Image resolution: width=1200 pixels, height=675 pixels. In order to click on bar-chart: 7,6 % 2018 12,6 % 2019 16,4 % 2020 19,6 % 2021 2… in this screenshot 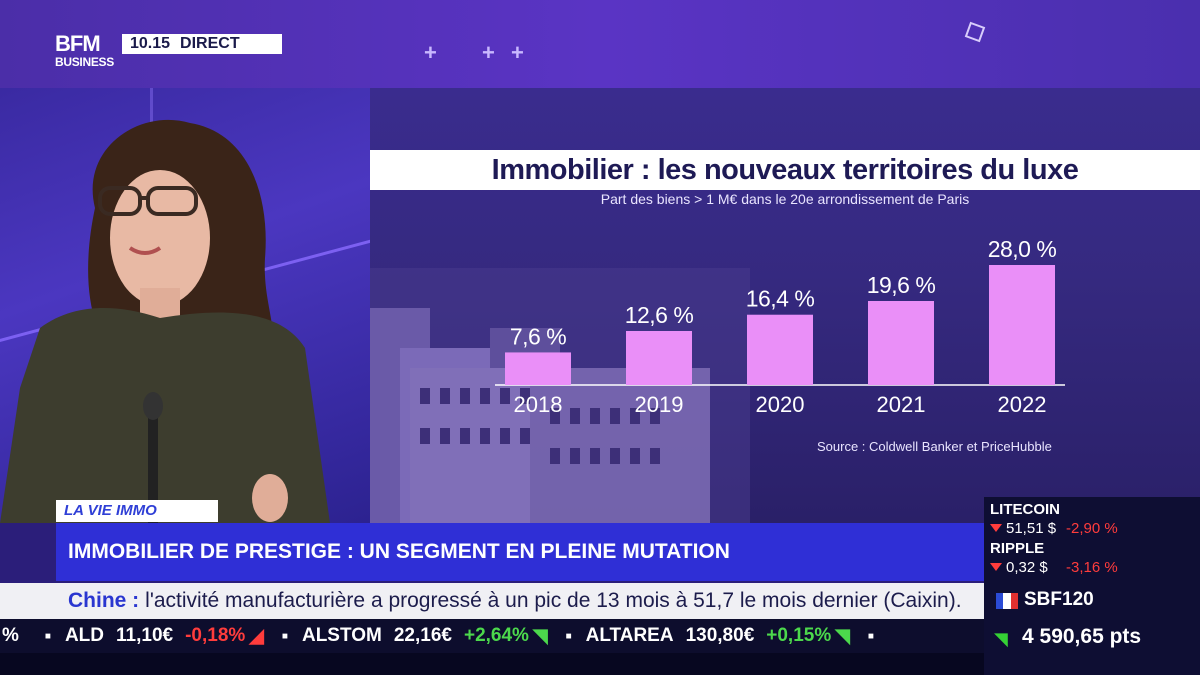, I will do `click(780, 326)`.